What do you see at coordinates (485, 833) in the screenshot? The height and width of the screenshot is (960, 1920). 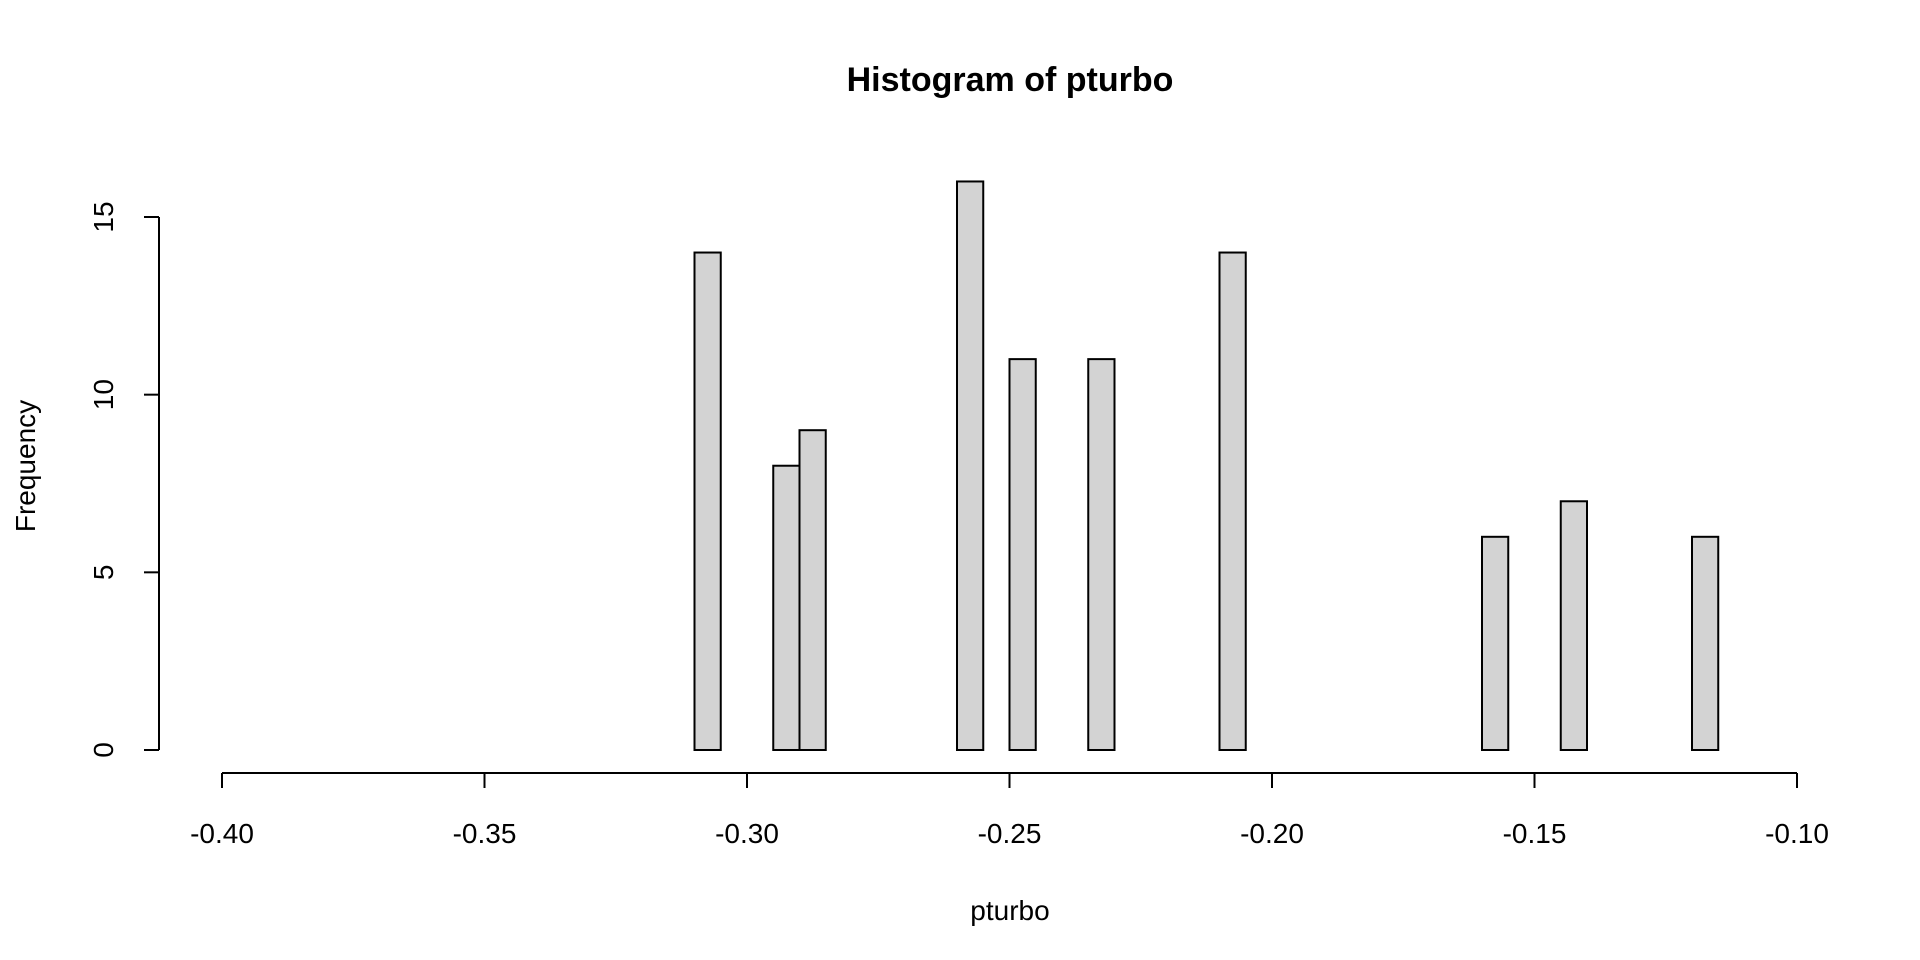 I see `x-tick-label: -0.35` at bounding box center [485, 833].